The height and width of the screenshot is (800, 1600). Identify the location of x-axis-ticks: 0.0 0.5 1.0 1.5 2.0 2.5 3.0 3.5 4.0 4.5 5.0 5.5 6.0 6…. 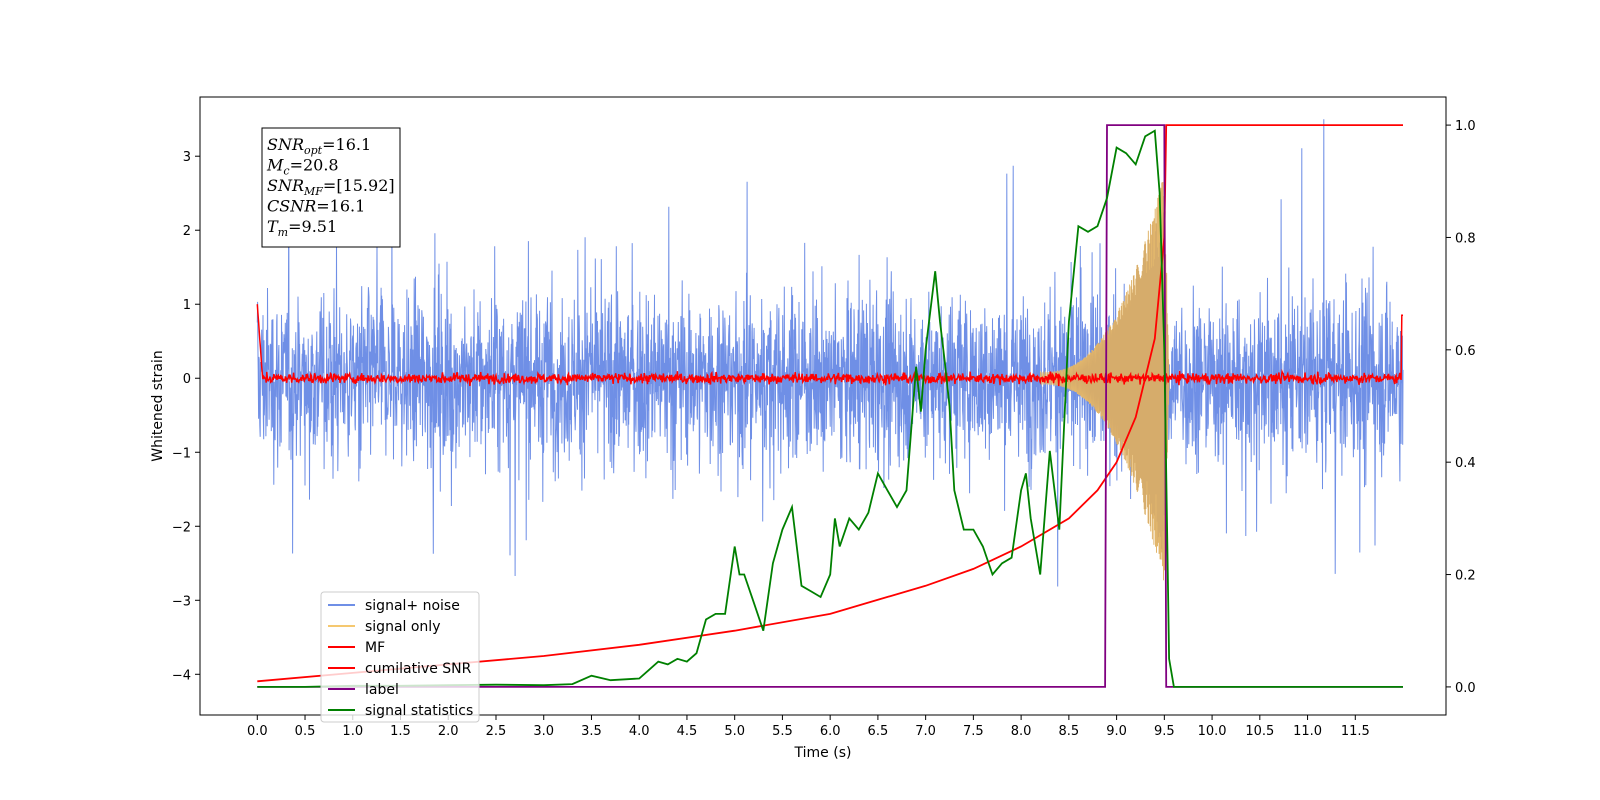
(808, 727).